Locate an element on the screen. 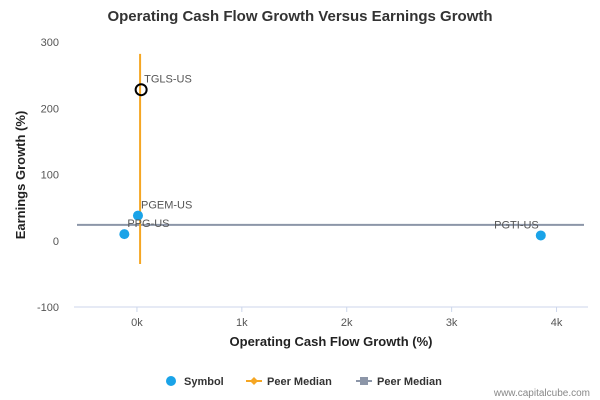 This screenshot has height=400, width=600. y-tick-label: -100 is located at coordinates (48, 308).